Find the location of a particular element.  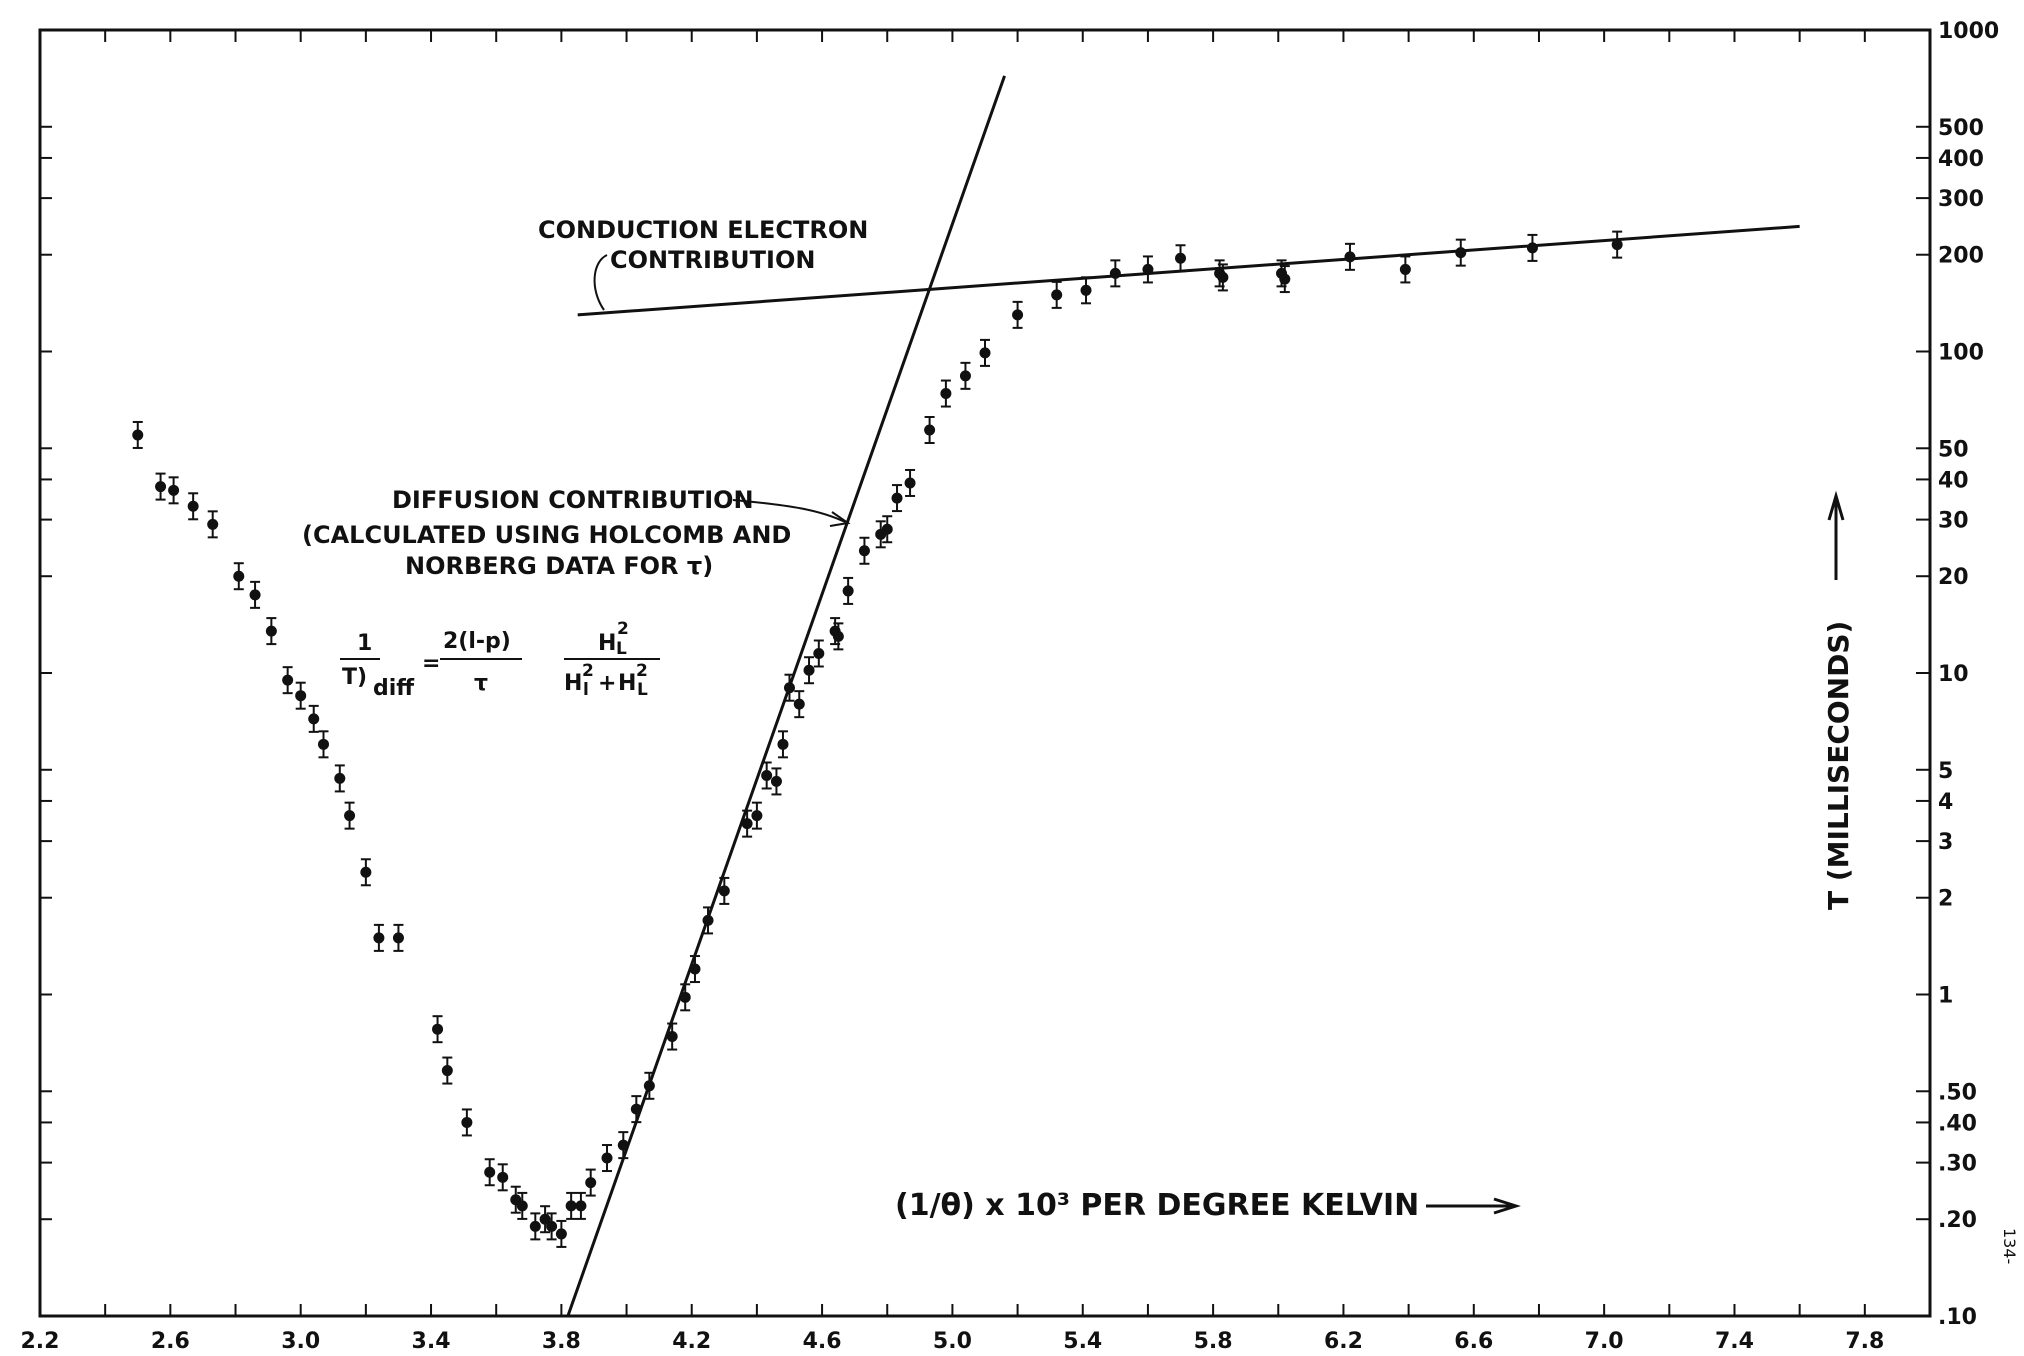

x-tick-label: 3.4 is located at coordinates (431, 1341).